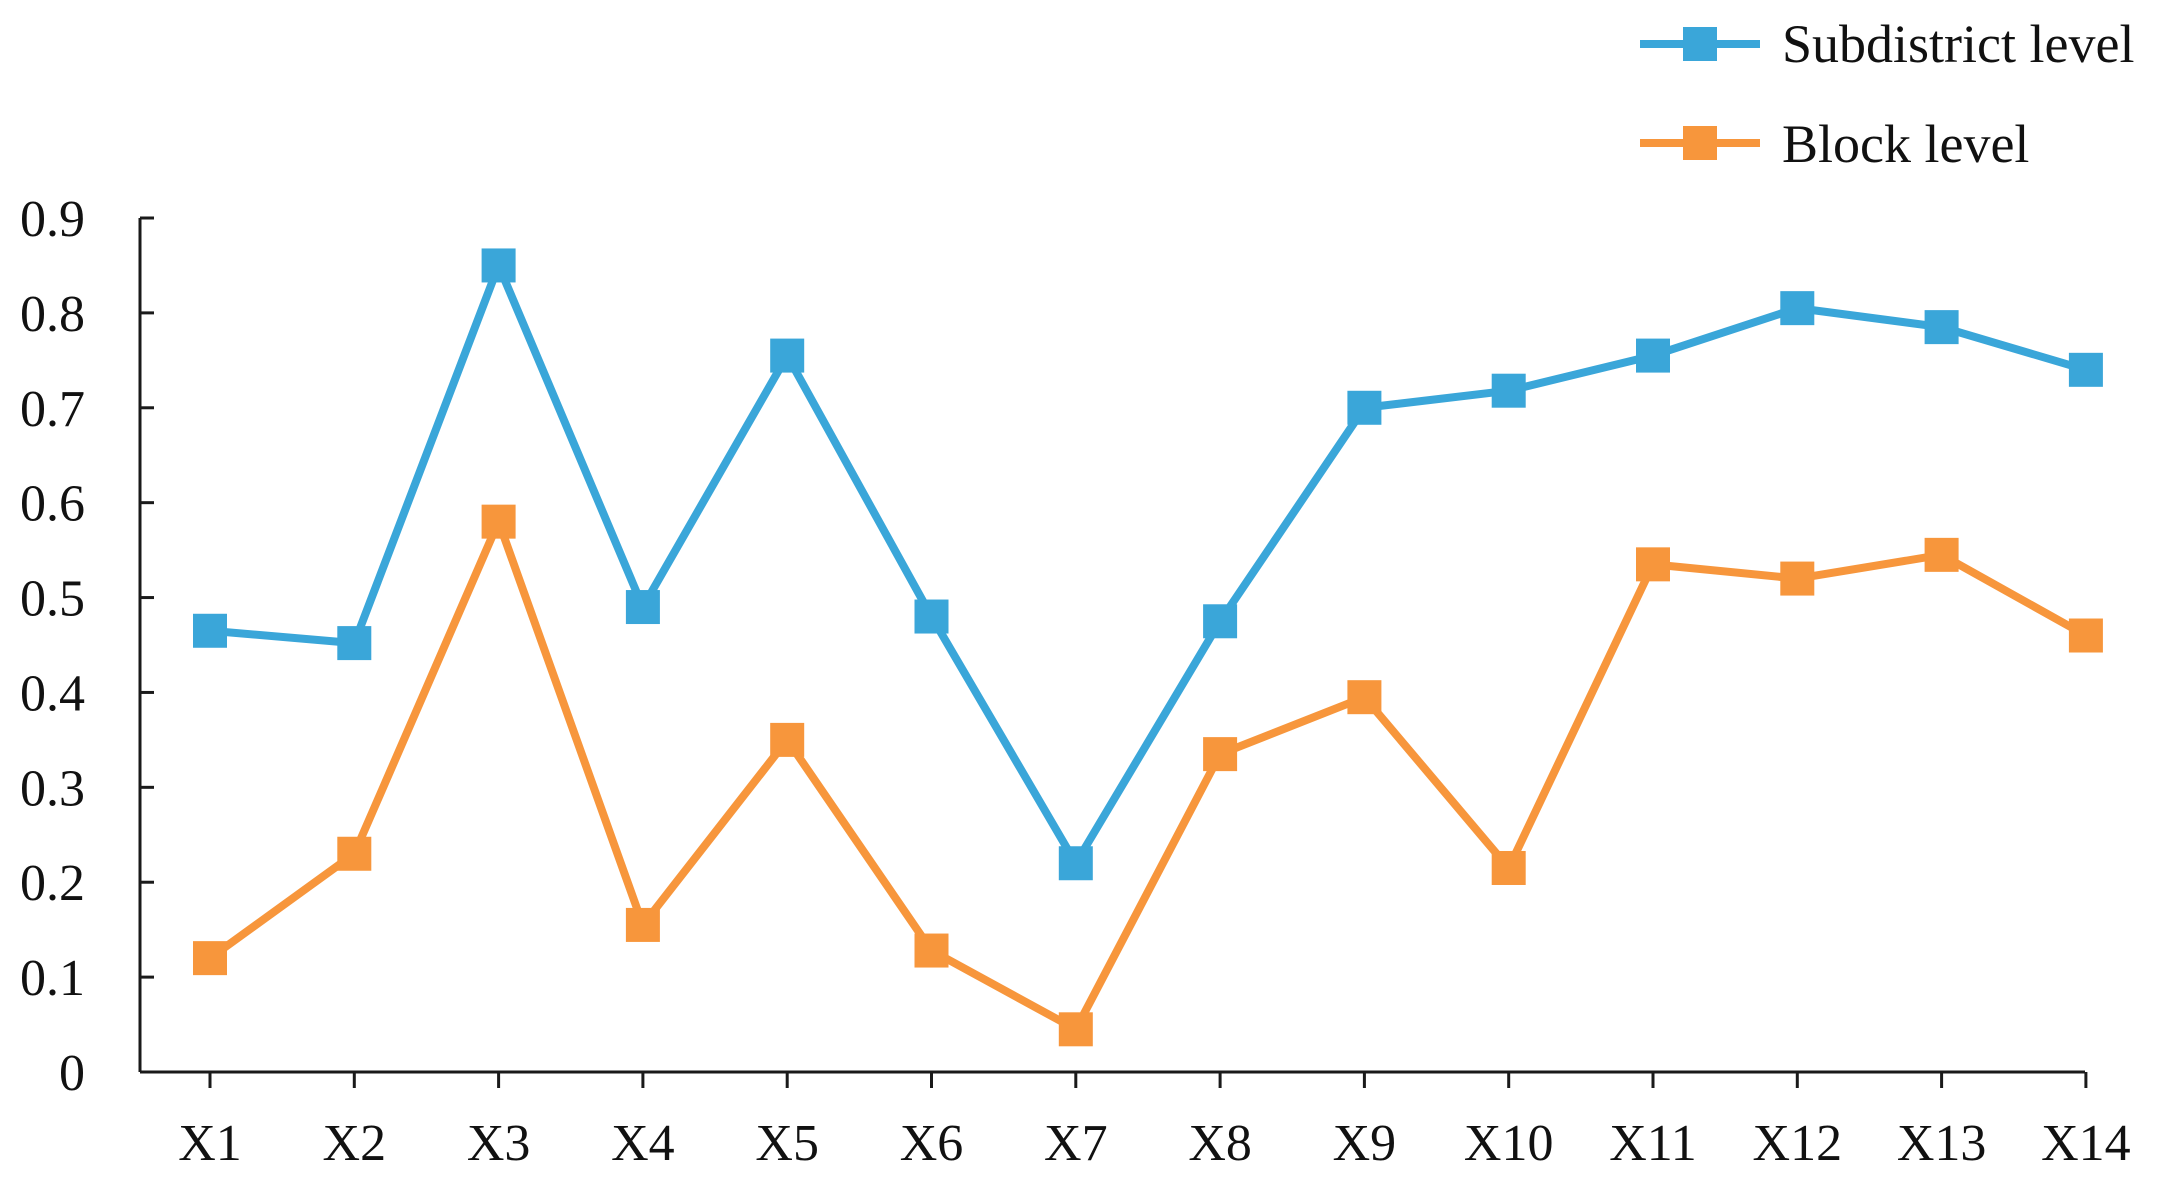 This screenshot has height=1179, width=2179. What do you see at coordinates (52, 788) in the screenshot?
I see `y-tick-label: 0.3` at bounding box center [52, 788].